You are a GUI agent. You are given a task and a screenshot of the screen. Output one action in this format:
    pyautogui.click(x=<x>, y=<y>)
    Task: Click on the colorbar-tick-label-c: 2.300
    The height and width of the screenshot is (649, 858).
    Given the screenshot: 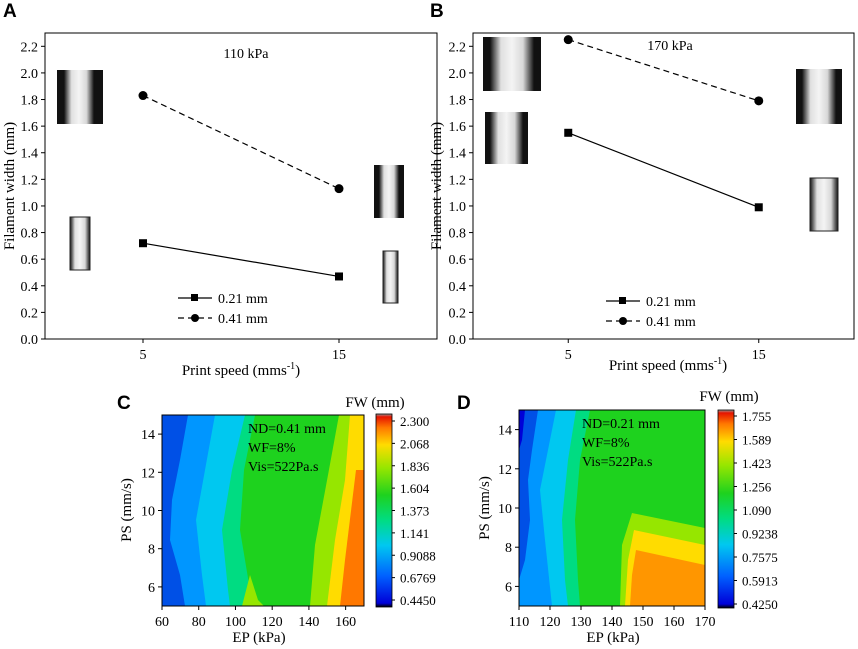 What is the action you would take?
    pyautogui.click(x=414, y=421)
    